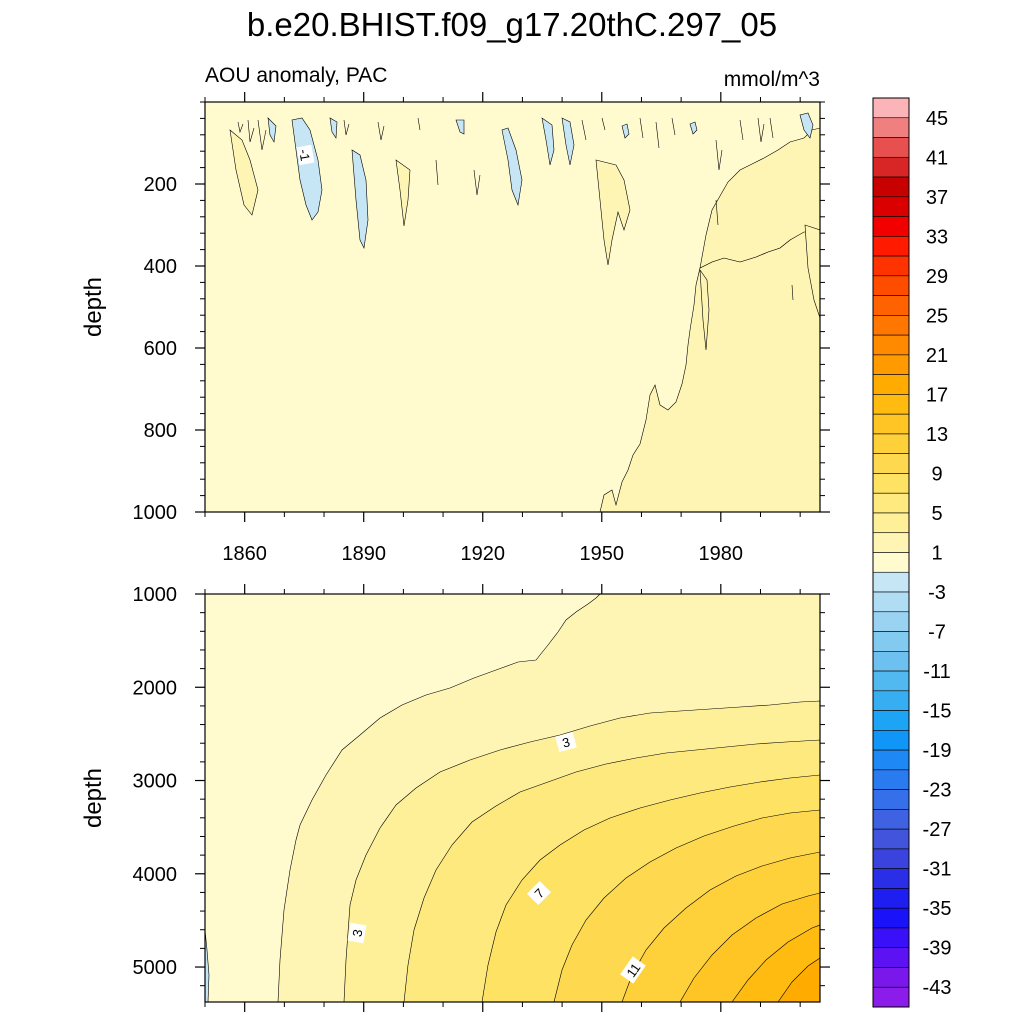  I want to click on colorbar-frame, so click(891, 552).